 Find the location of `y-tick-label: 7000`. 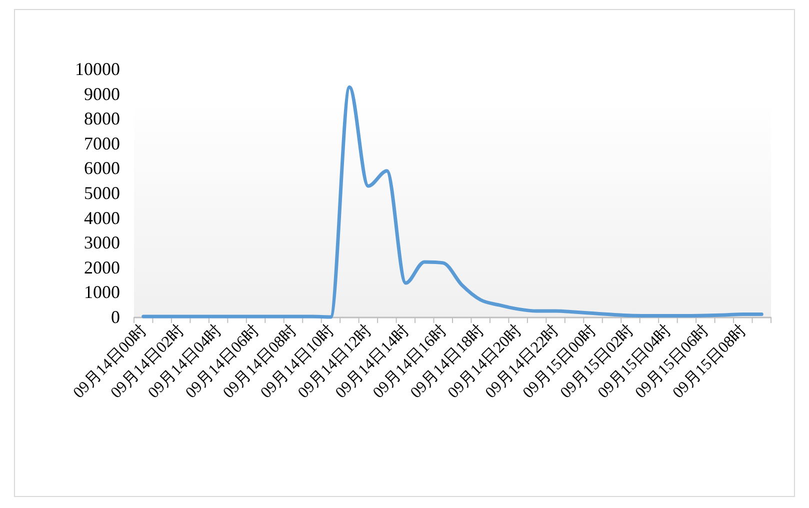

y-tick-label: 7000 is located at coordinates (102, 143).